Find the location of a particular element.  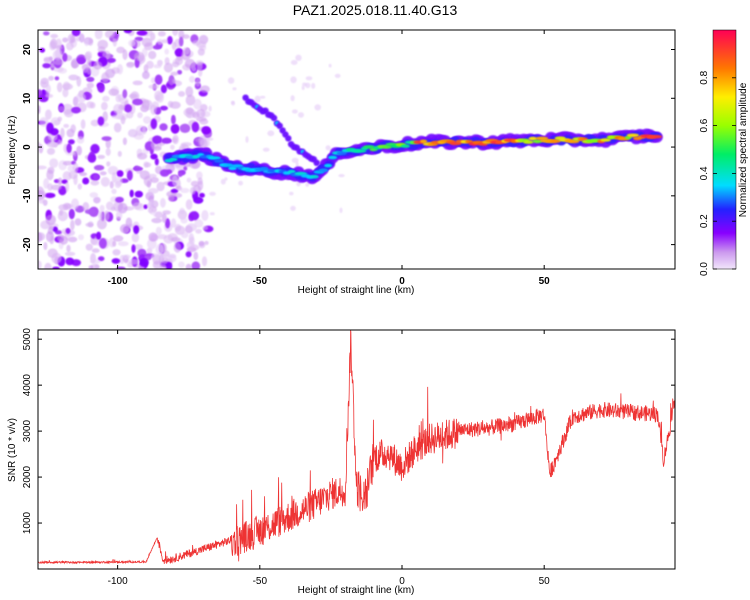

snr-y-tick-label: 1000 is located at coordinates (27, 522).